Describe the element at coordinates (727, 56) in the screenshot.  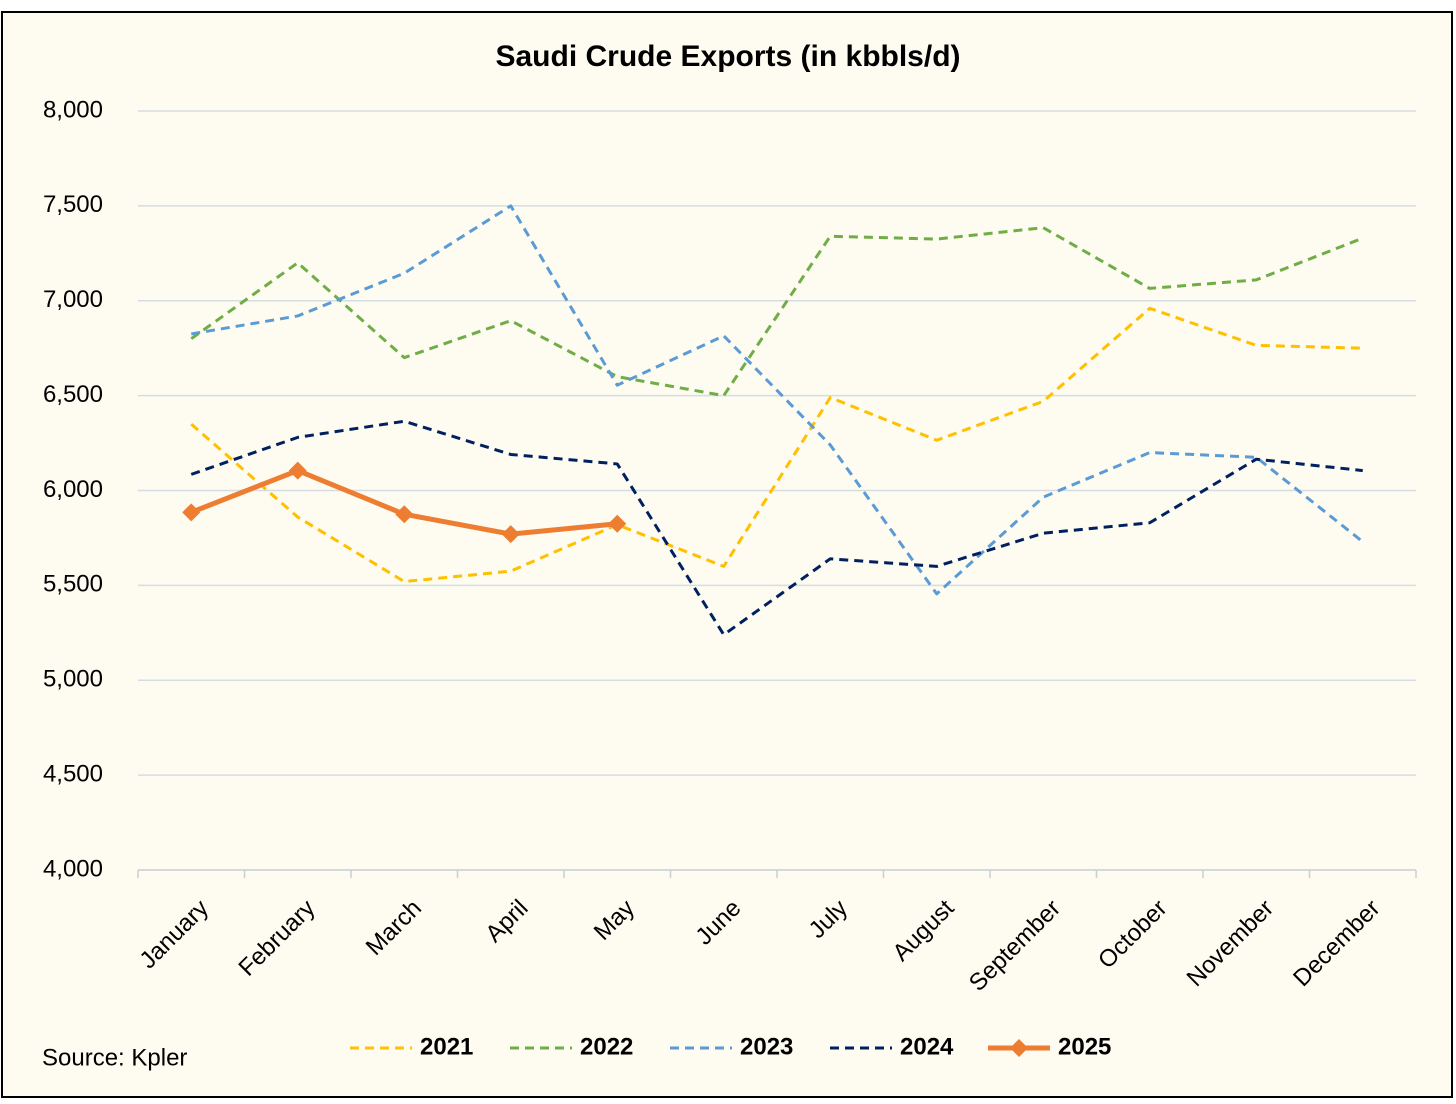
I see `chart-title: Saudi Crude Exports (in kbbls/d)` at that location.